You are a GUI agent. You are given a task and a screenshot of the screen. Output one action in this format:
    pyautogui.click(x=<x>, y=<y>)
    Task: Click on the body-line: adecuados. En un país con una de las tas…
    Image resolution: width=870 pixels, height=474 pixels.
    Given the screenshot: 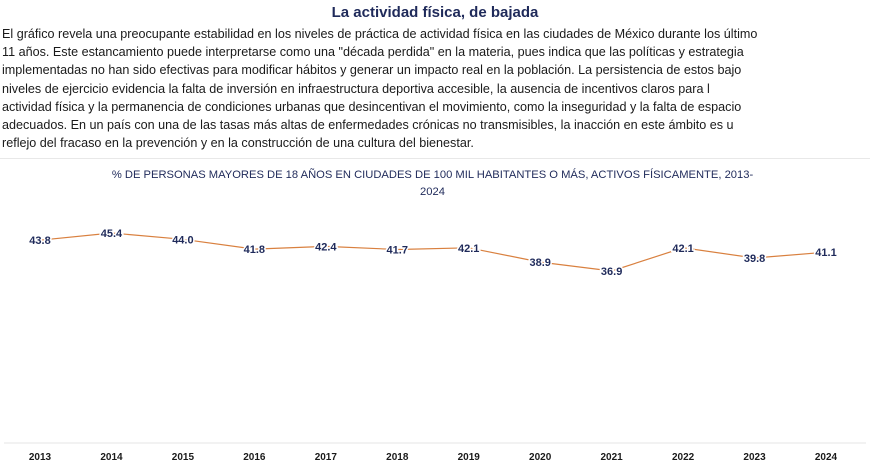 What is the action you would take?
    pyautogui.click(x=368, y=125)
    